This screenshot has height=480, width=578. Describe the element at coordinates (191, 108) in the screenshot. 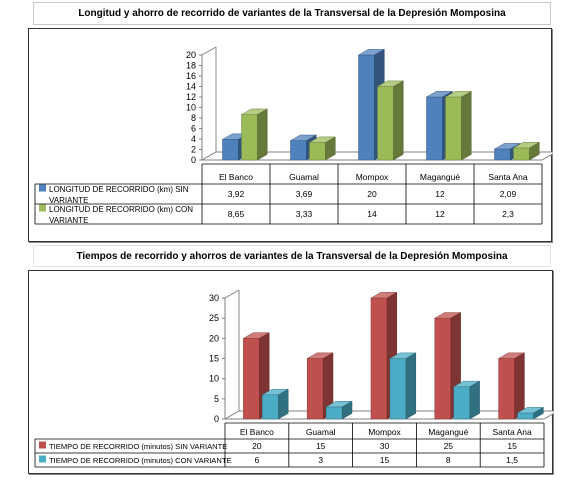

I see `chart1-y-tick-label: 10` at that location.